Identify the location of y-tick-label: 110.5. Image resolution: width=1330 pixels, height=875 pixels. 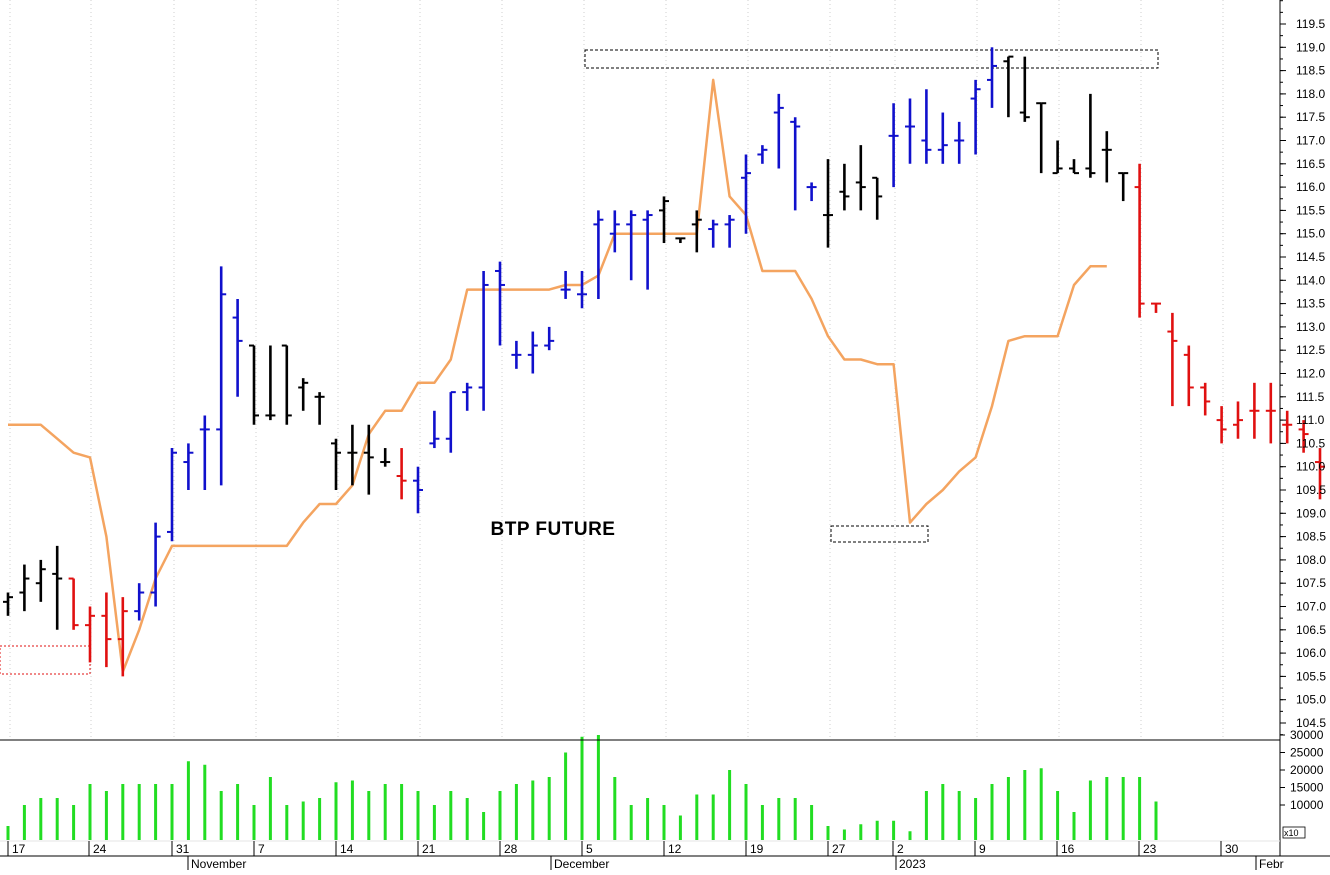
(1310, 443).